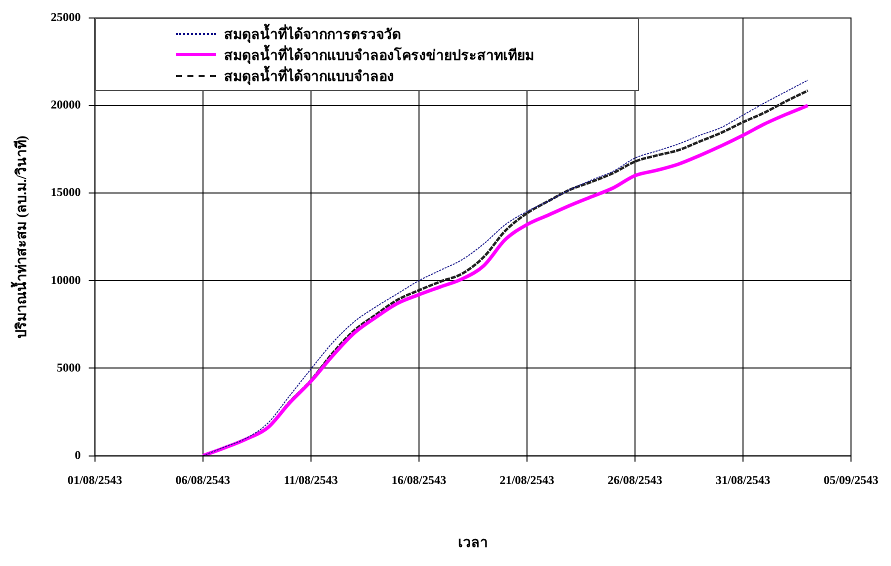 The image size is (891, 566). I want to click on legend-label: สมดุลน้ำที่ได้จากการตรวจวัด, so click(312, 33).